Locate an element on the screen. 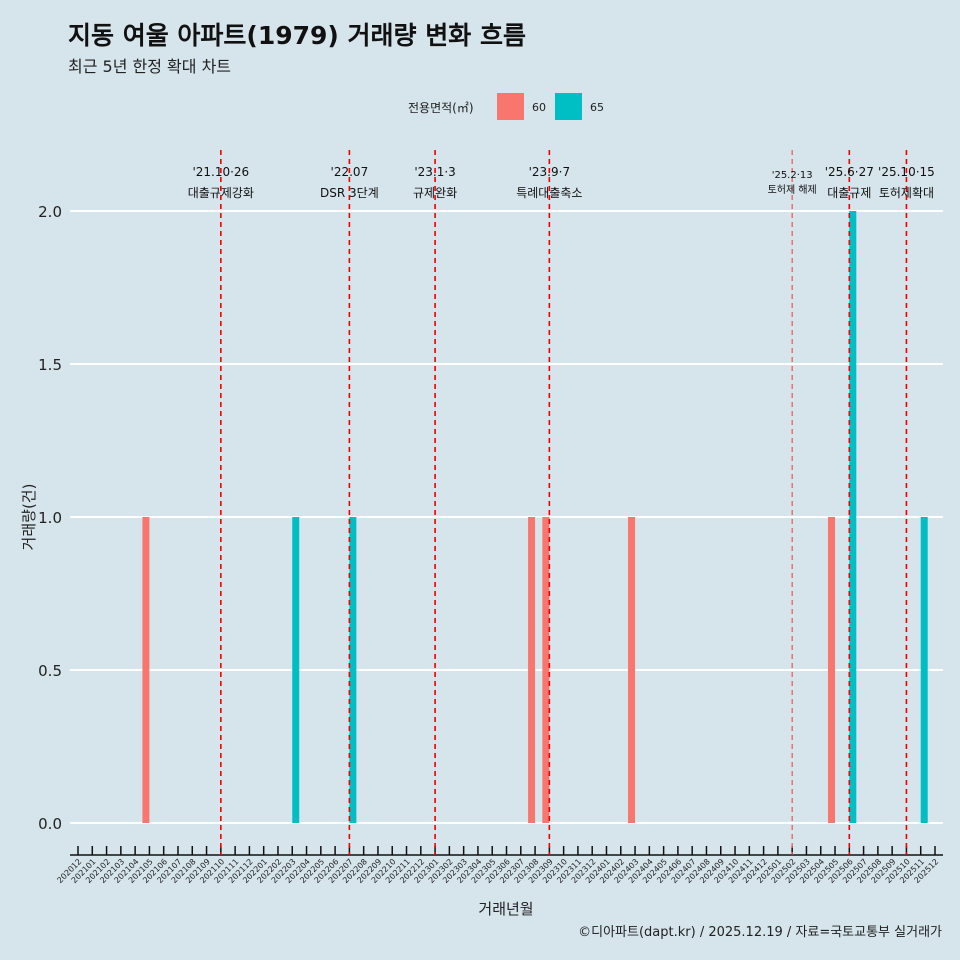  event-label: 규제완화 is located at coordinates (435, 193).